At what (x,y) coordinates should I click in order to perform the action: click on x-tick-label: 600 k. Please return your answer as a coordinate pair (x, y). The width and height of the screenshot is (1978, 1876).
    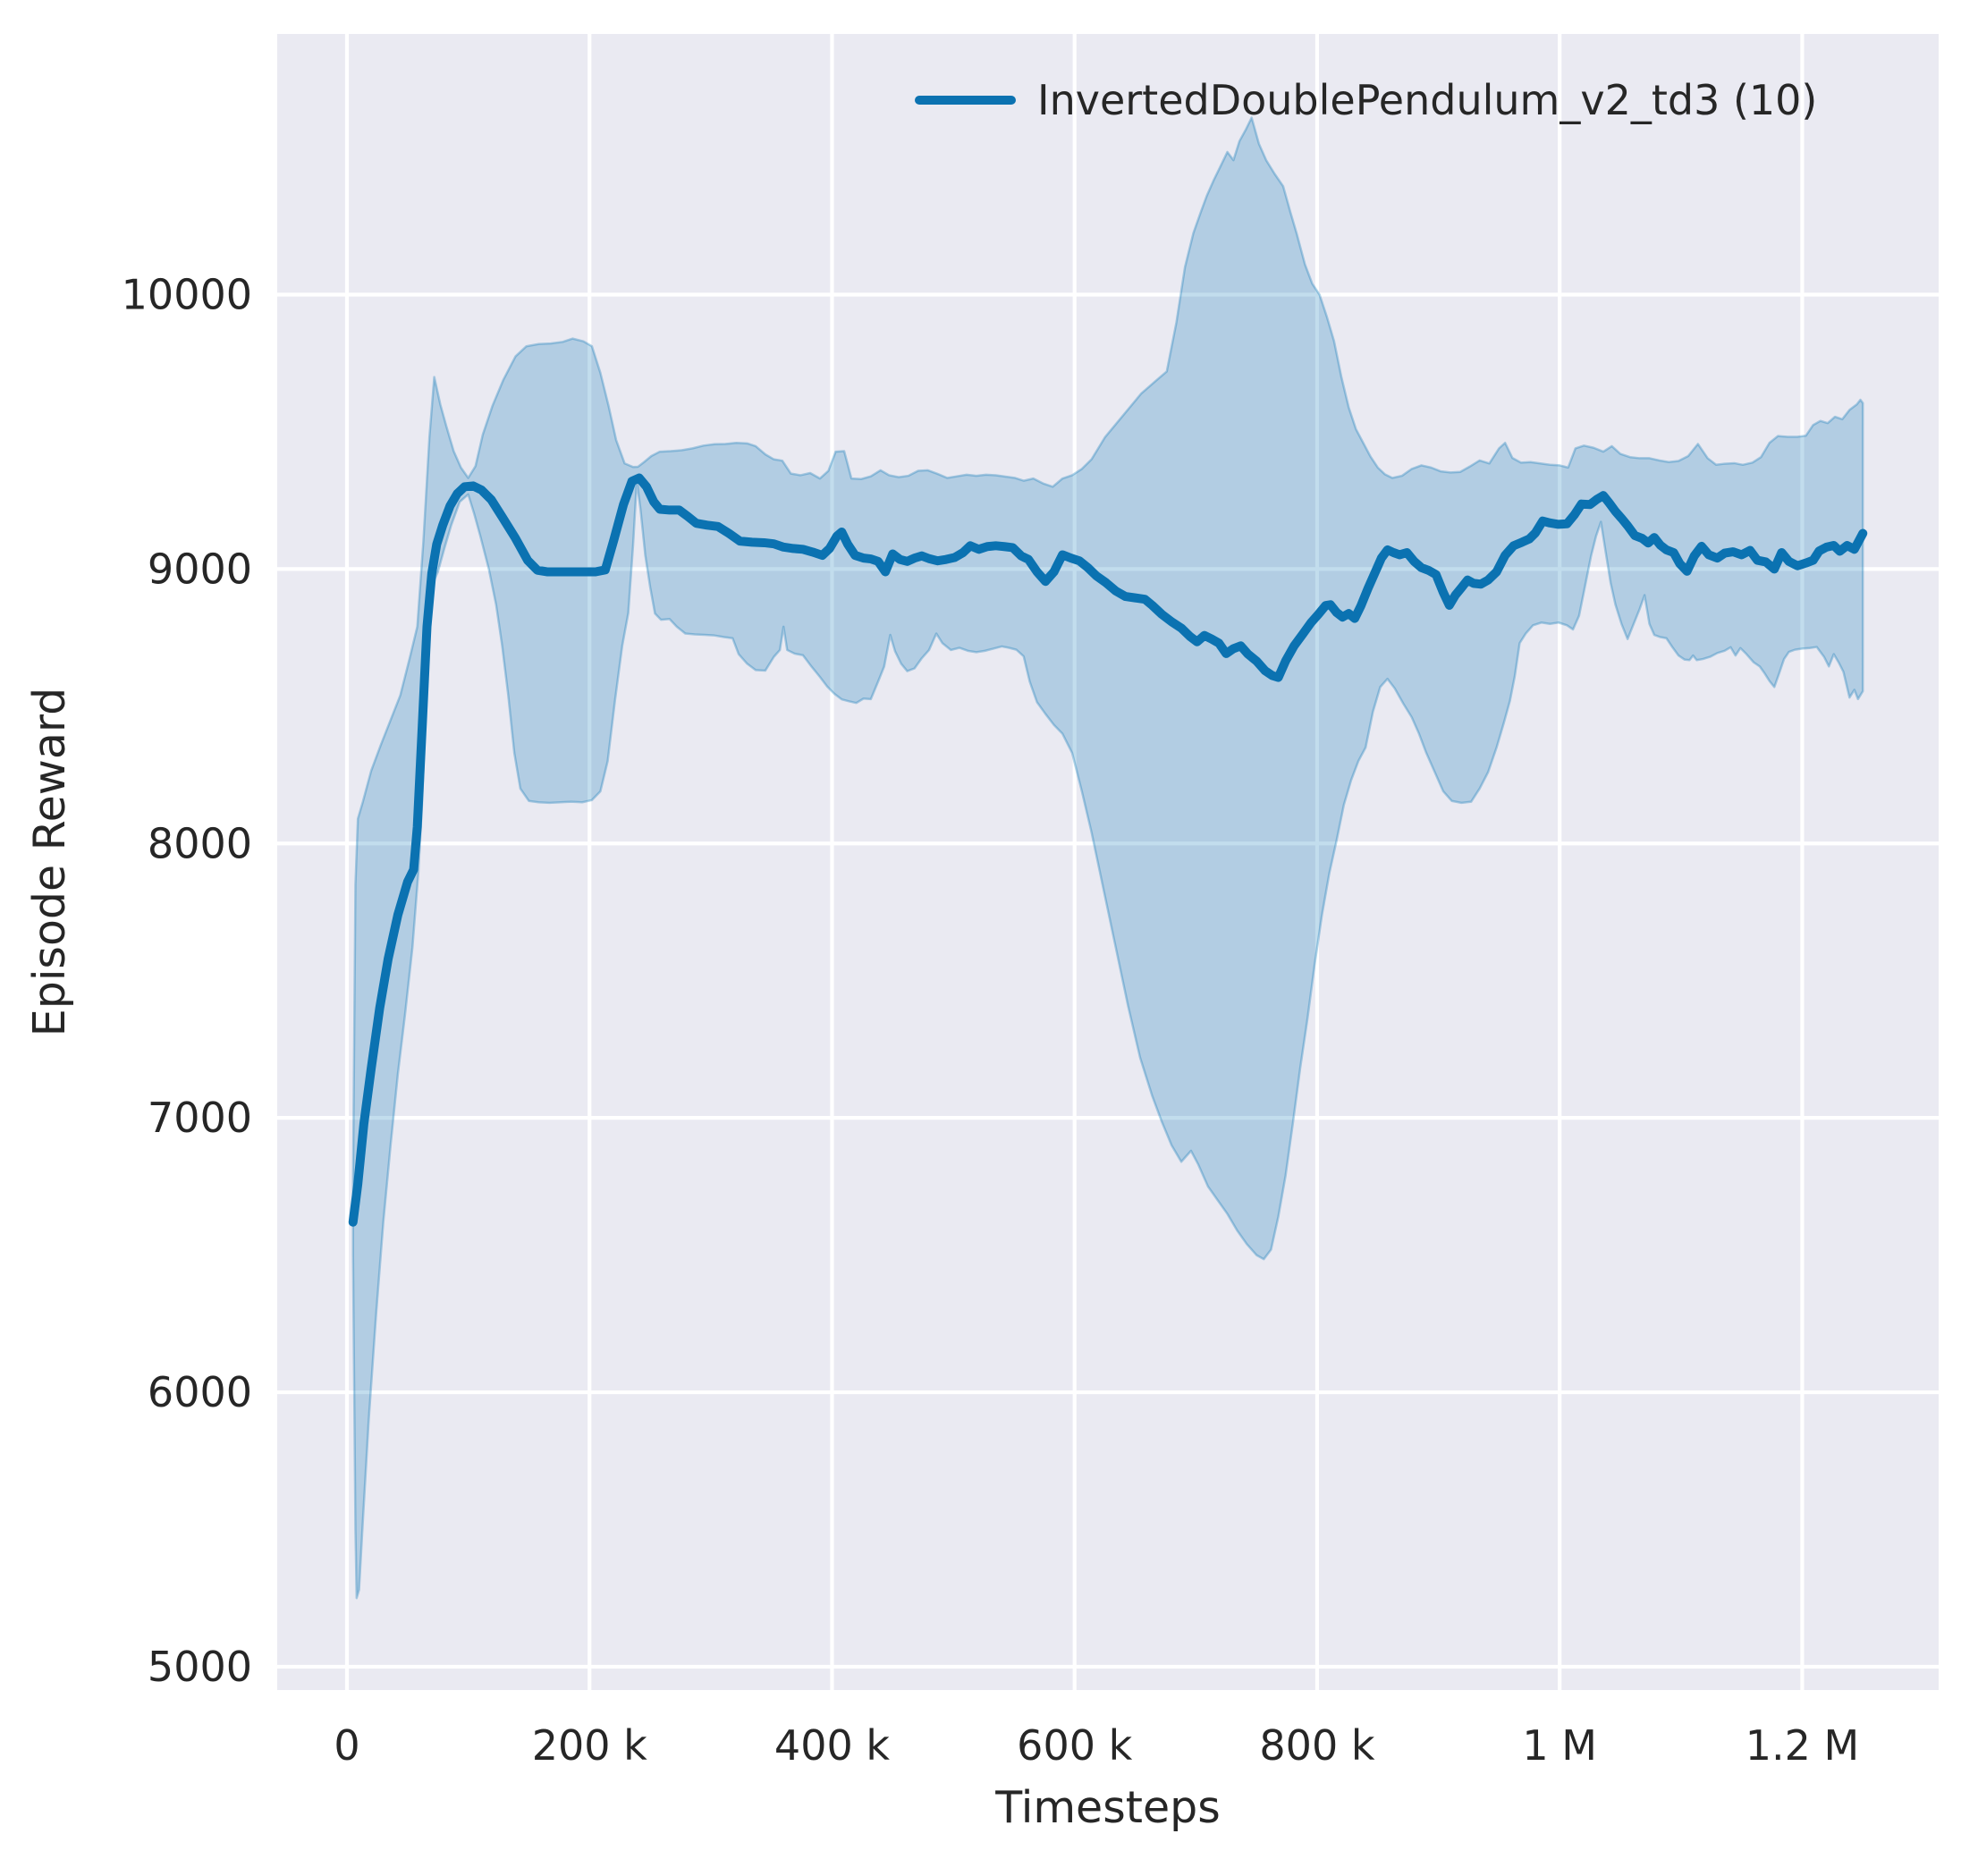
    Looking at the image, I should click on (1074, 1745).